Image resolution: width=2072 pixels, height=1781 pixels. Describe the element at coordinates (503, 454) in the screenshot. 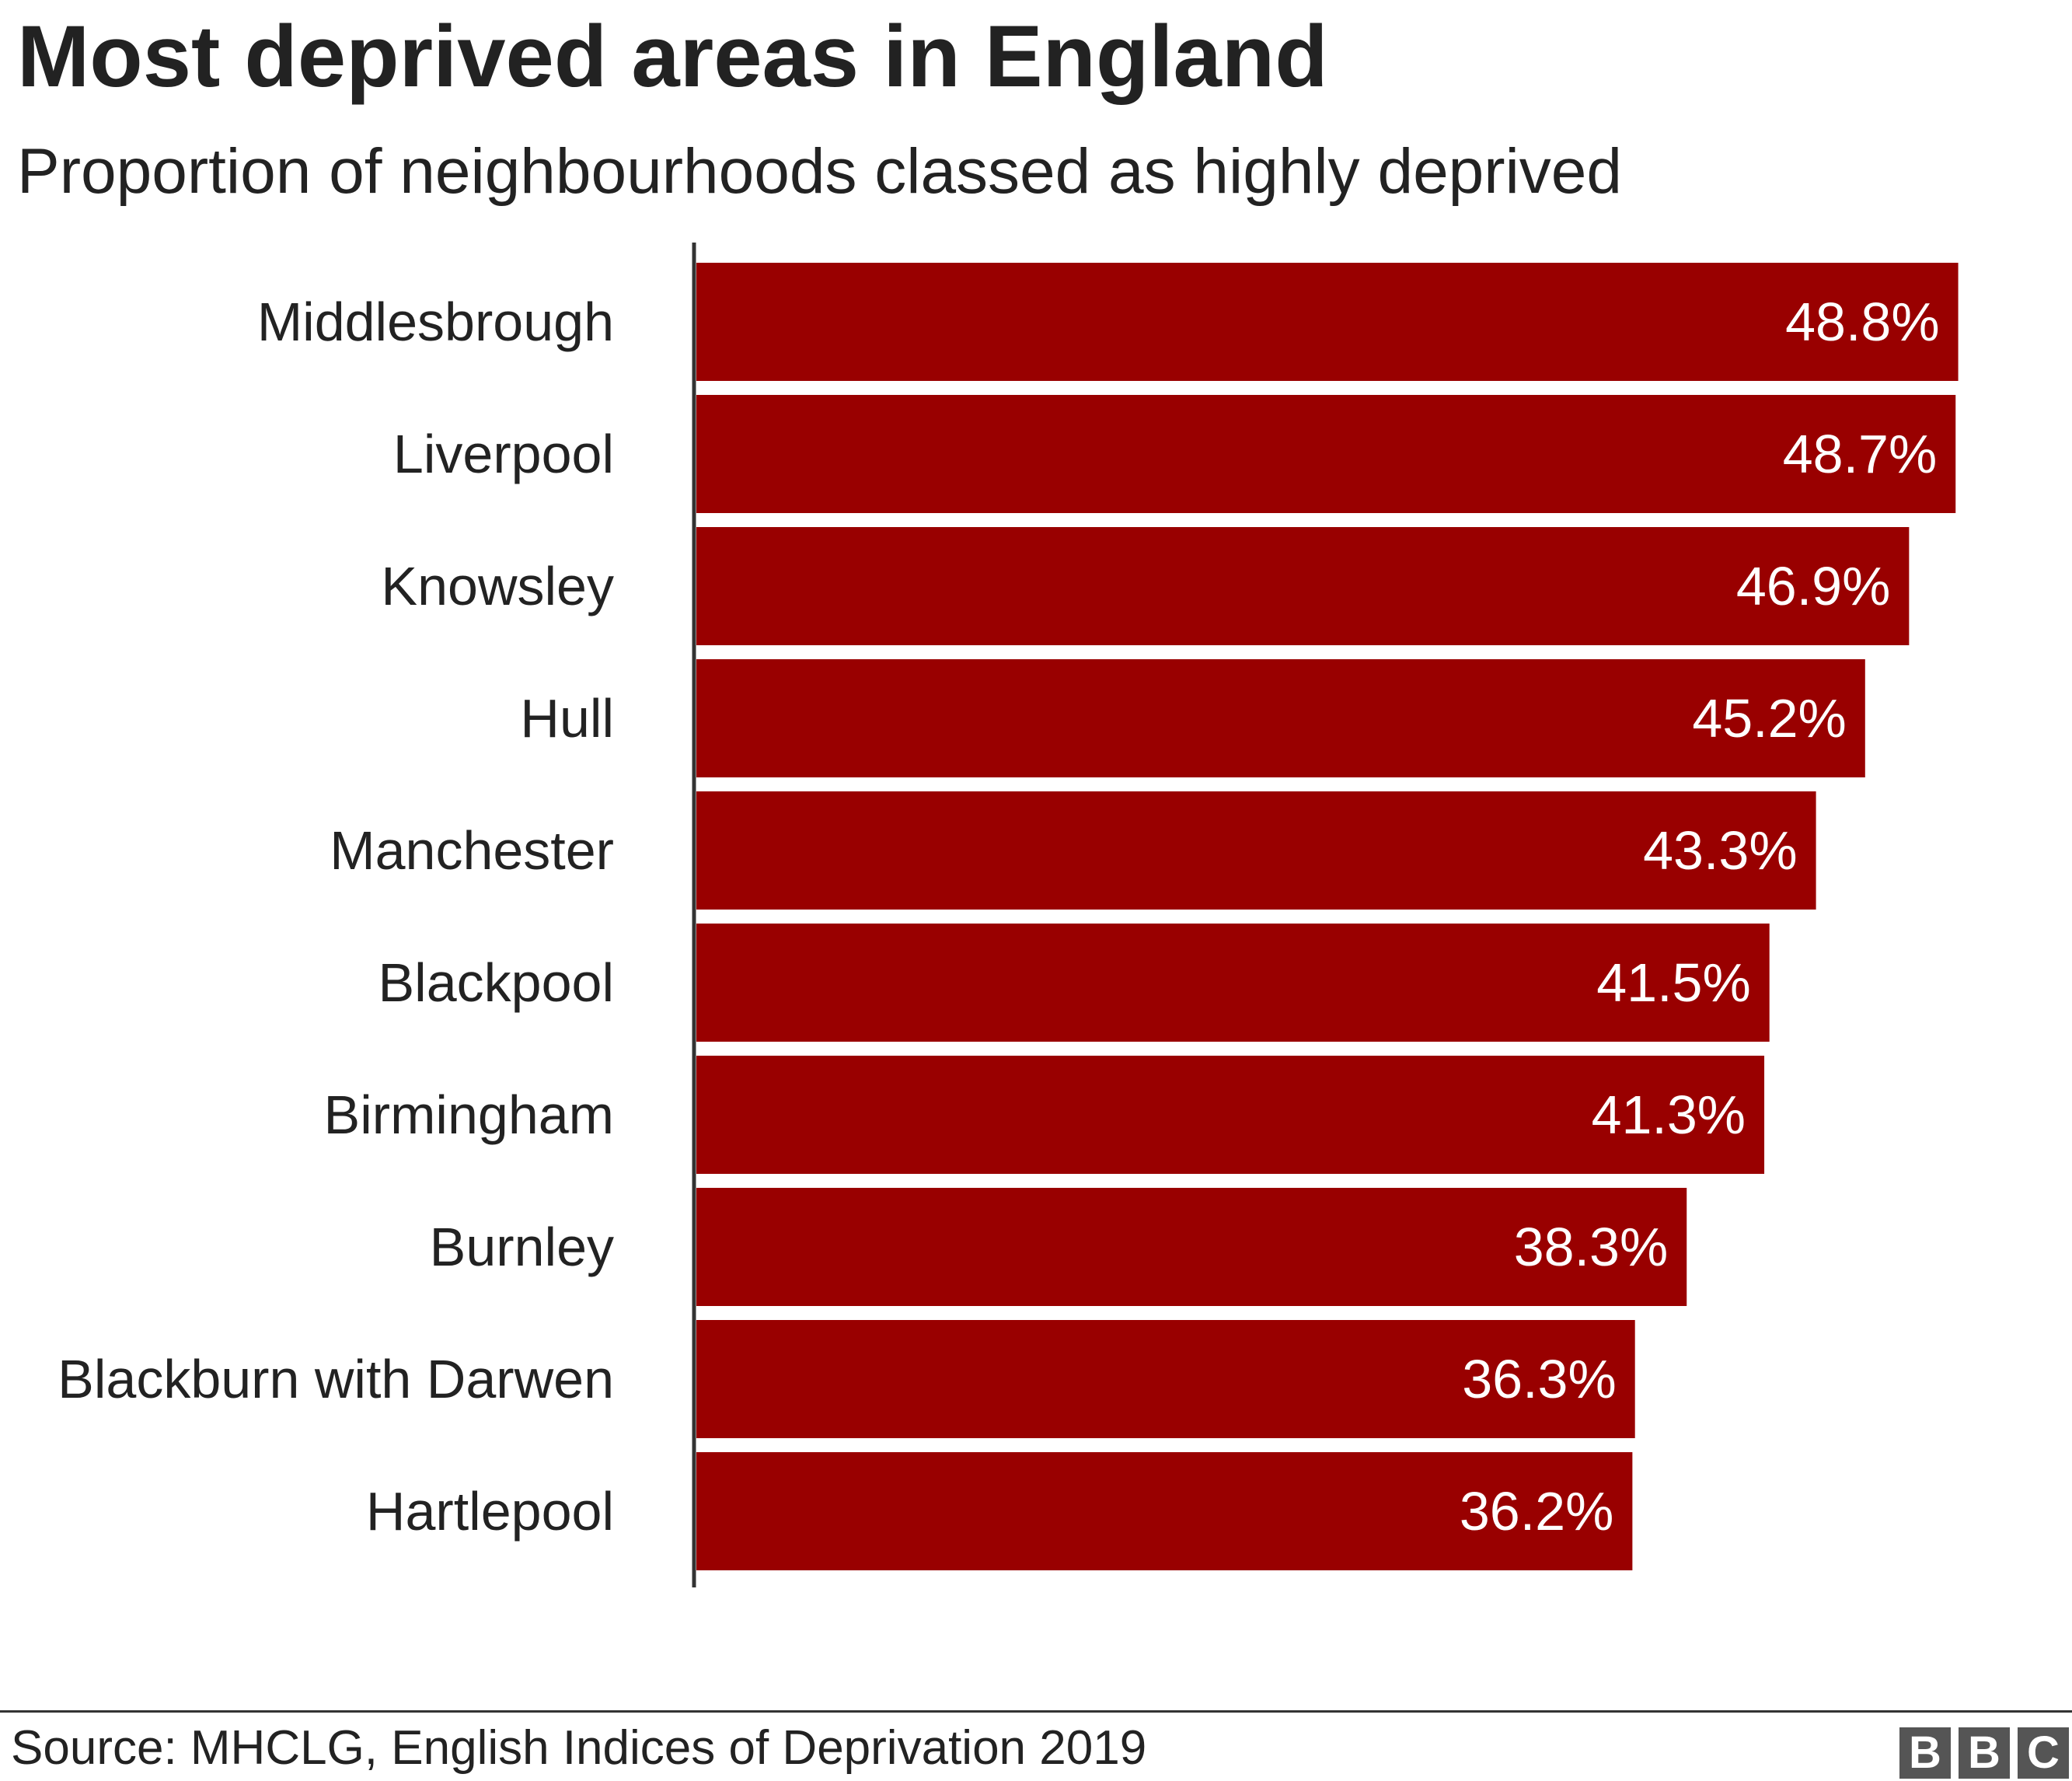

I see `category-label: Liverpool` at that location.